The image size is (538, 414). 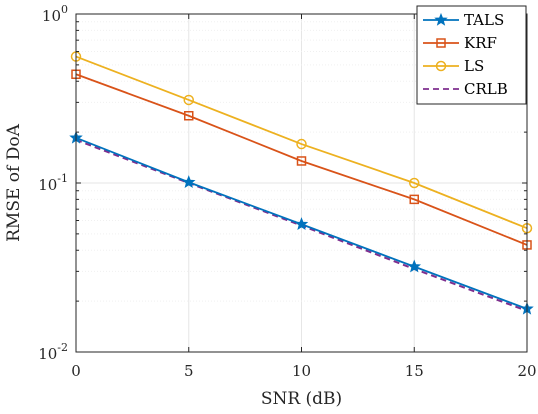 What do you see at coordinates (76, 371) in the screenshot?
I see `x-tick-label: 0` at bounding box center [76, 371].